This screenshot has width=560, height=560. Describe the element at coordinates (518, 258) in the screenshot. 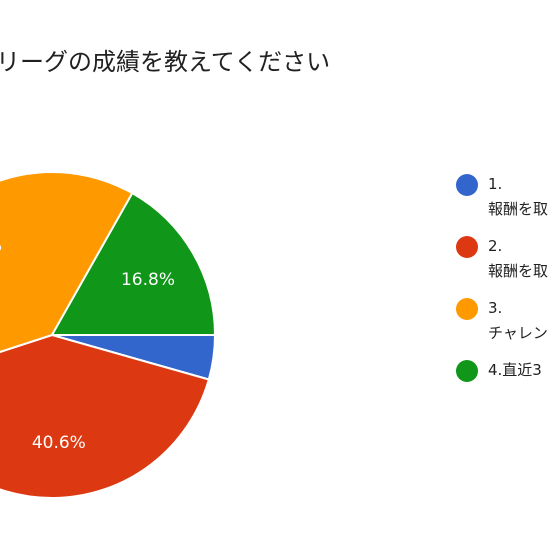

I see `legend-label: 2. 報酬を取` at that location.